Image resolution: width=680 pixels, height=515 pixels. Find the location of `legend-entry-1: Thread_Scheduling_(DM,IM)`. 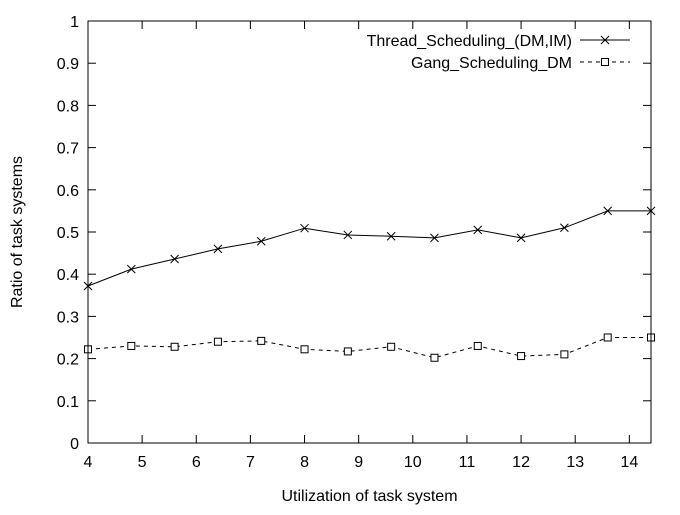

legend-entry-1: Thread_Scheduling_(DM,IM) is located at coordinates (498, 41).